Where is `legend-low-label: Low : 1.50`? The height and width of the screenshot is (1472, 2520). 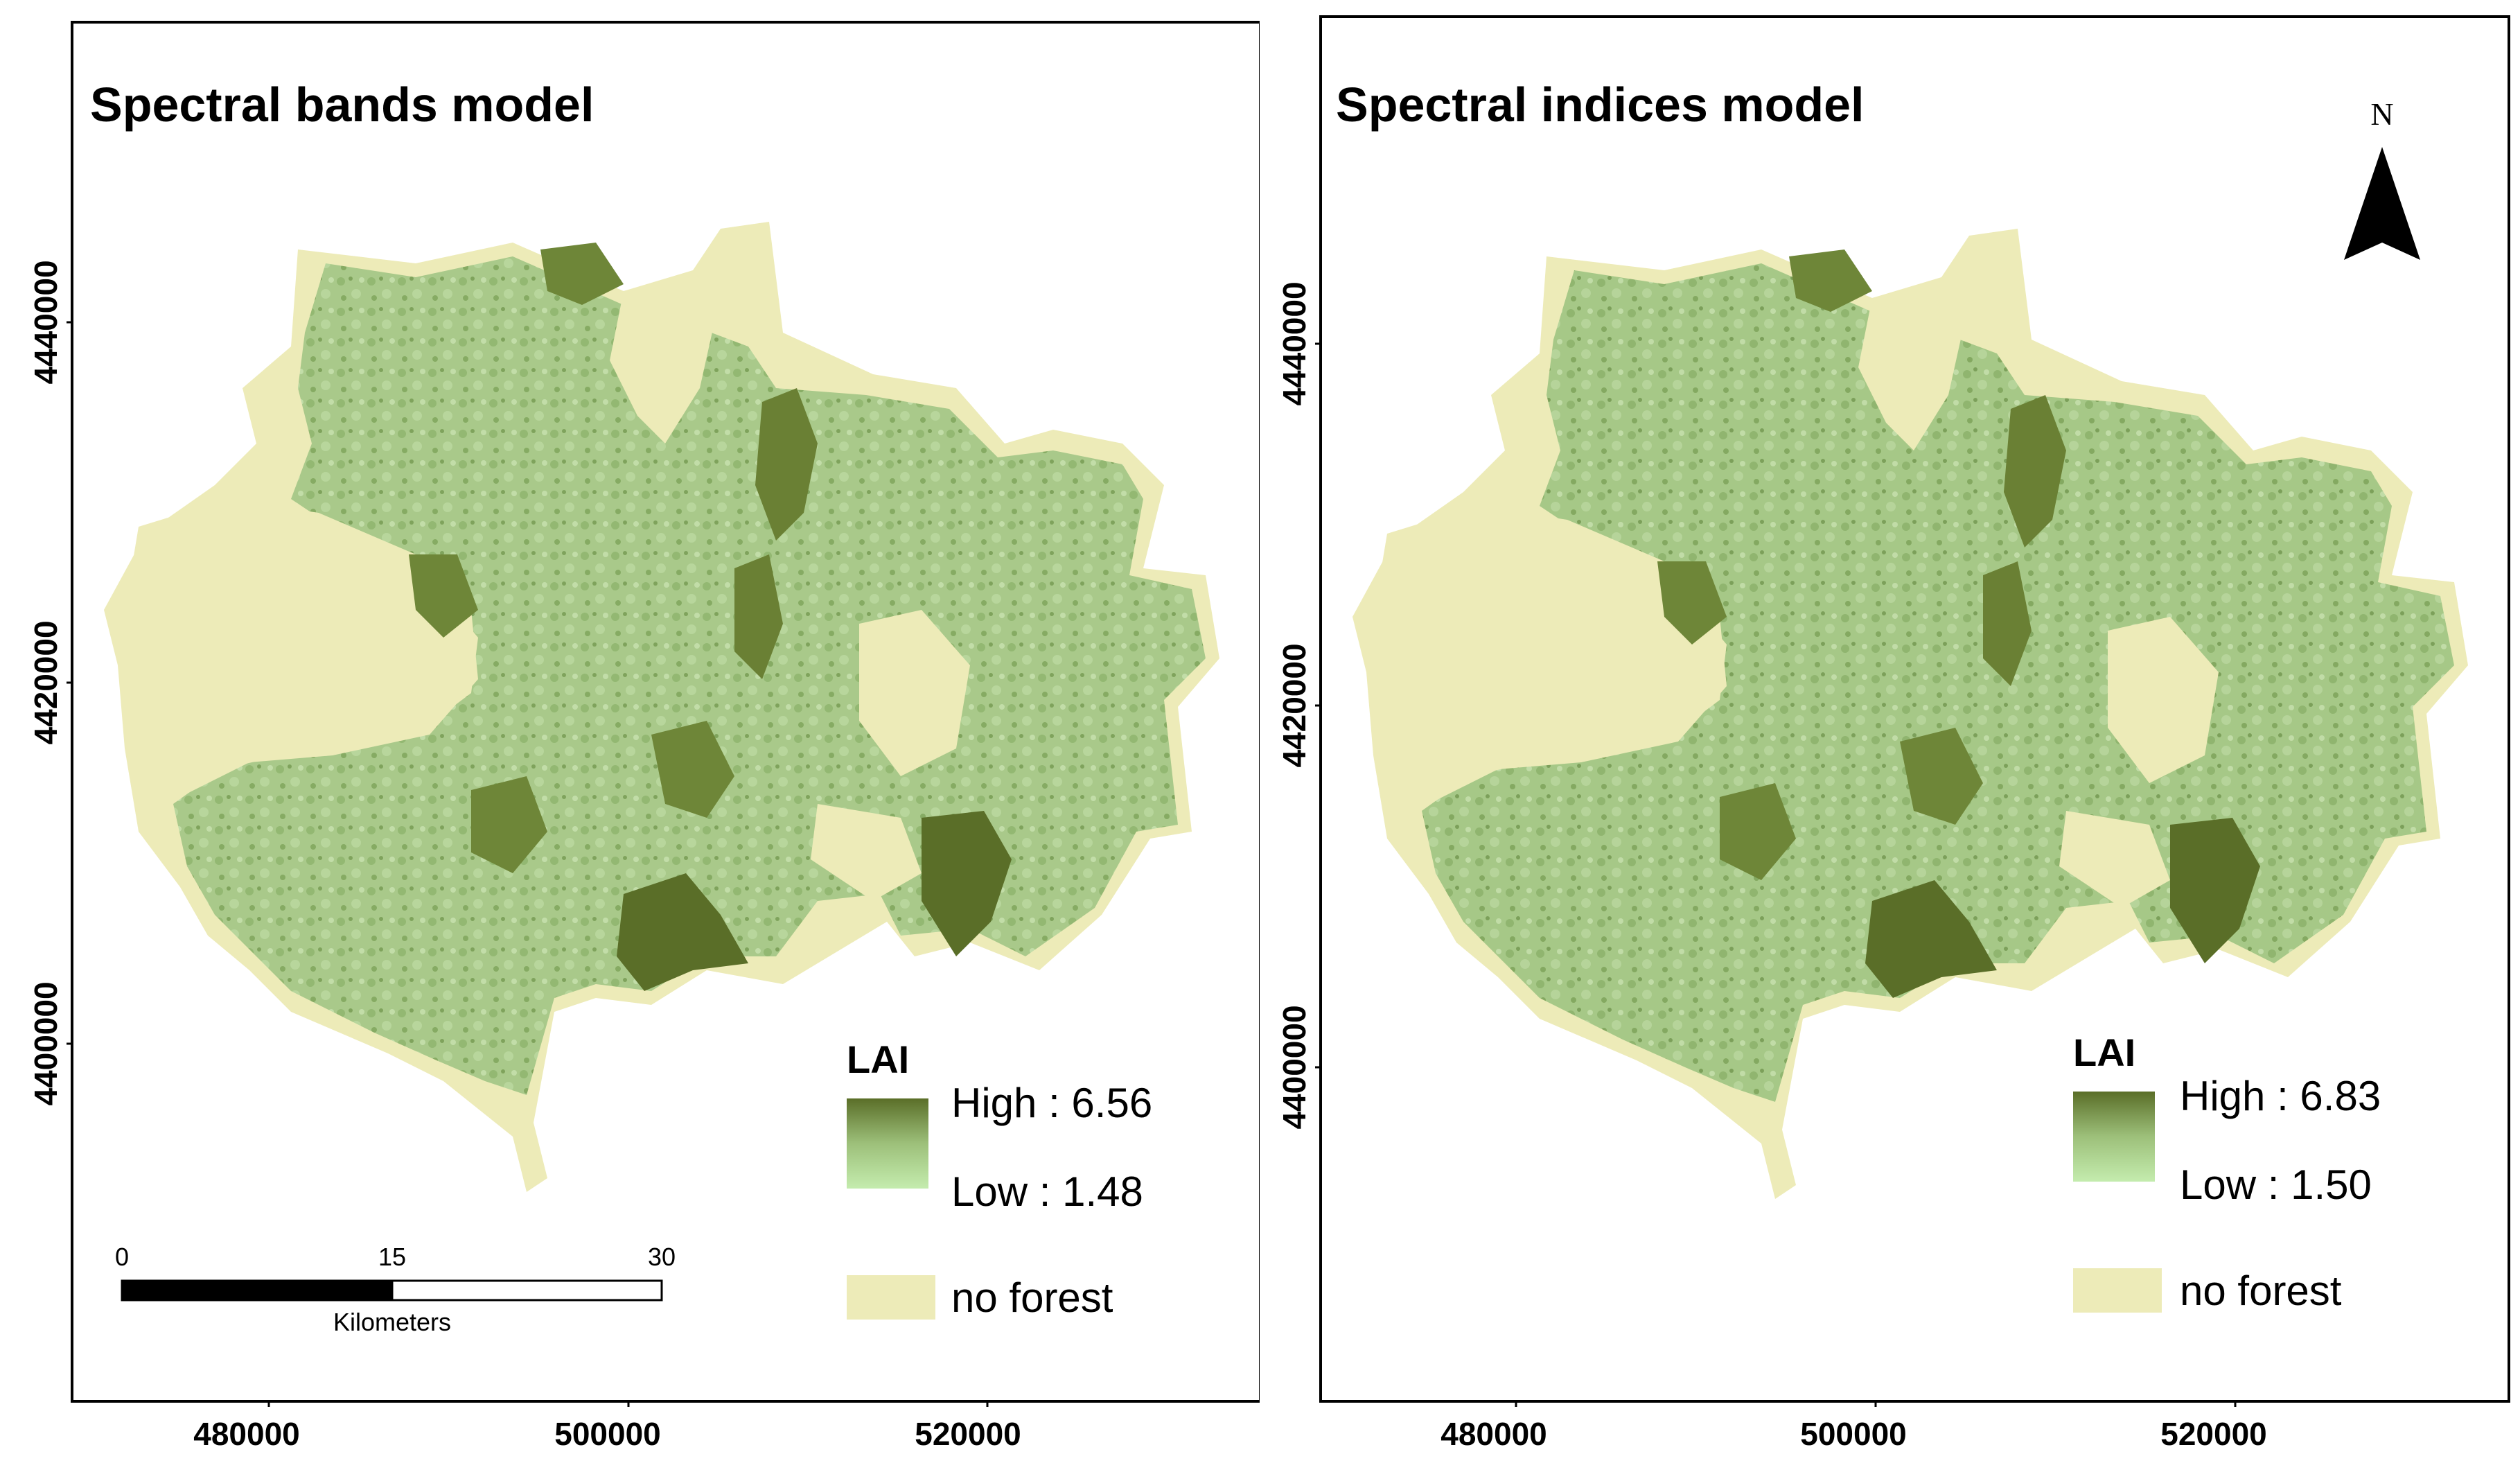
legend-low-label: Low : 1.50 is located at coordinates (2276, 1185).